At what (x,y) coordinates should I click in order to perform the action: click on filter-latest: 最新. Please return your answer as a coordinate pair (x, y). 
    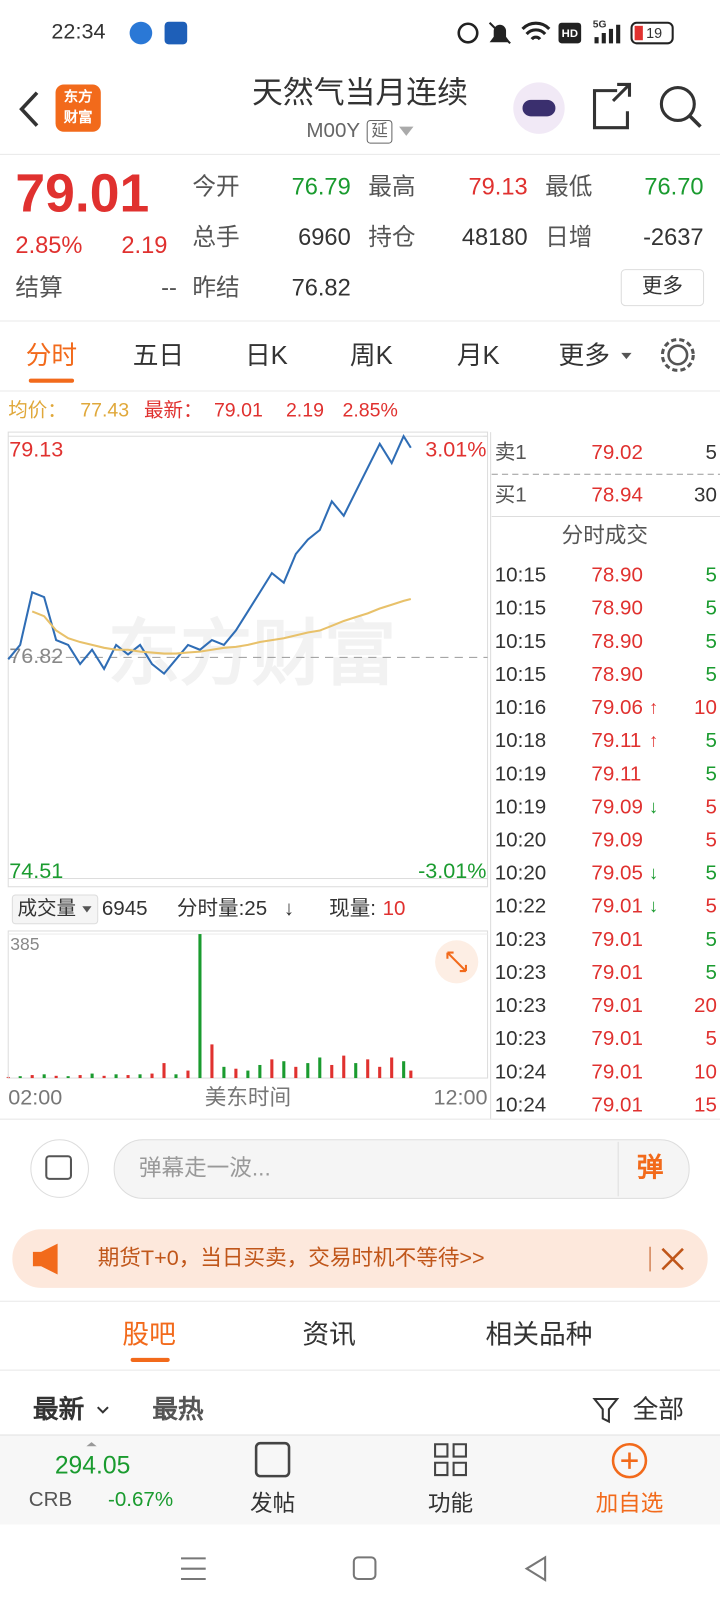
    Looking at the image, I should click on (59, 1409).